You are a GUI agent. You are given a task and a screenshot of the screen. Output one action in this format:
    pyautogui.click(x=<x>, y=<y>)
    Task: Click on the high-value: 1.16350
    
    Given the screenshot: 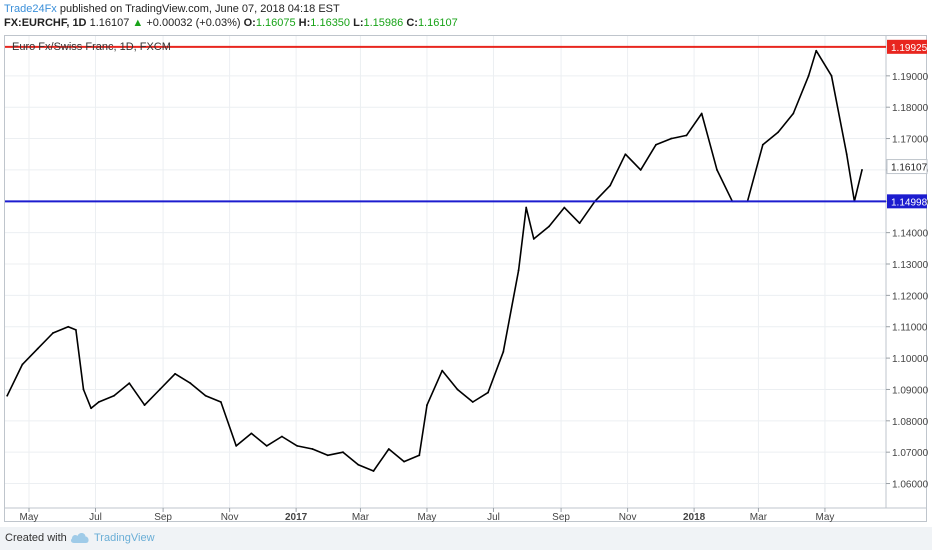 What is the action you would take?
    pyautogui.click(x=330, y=23)
    